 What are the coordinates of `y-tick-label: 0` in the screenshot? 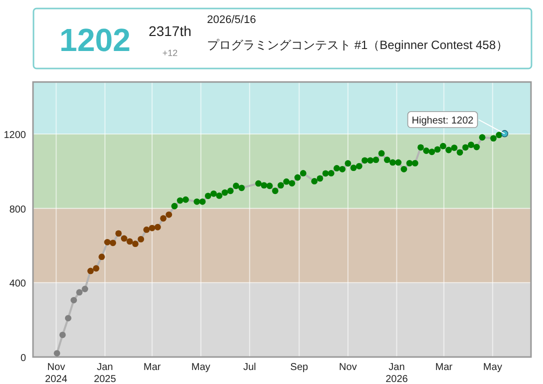 It's located at (23, 358).